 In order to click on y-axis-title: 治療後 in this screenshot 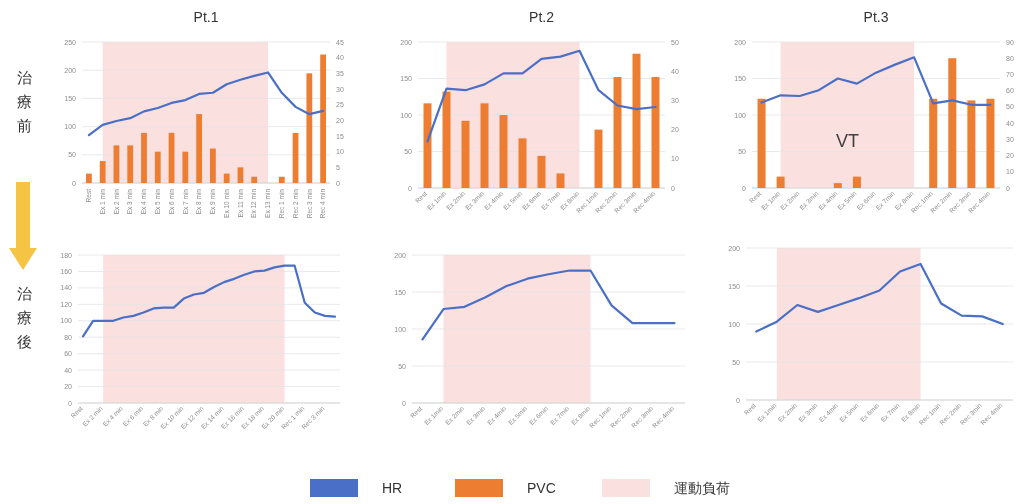, I will do `click(24, 317)`.